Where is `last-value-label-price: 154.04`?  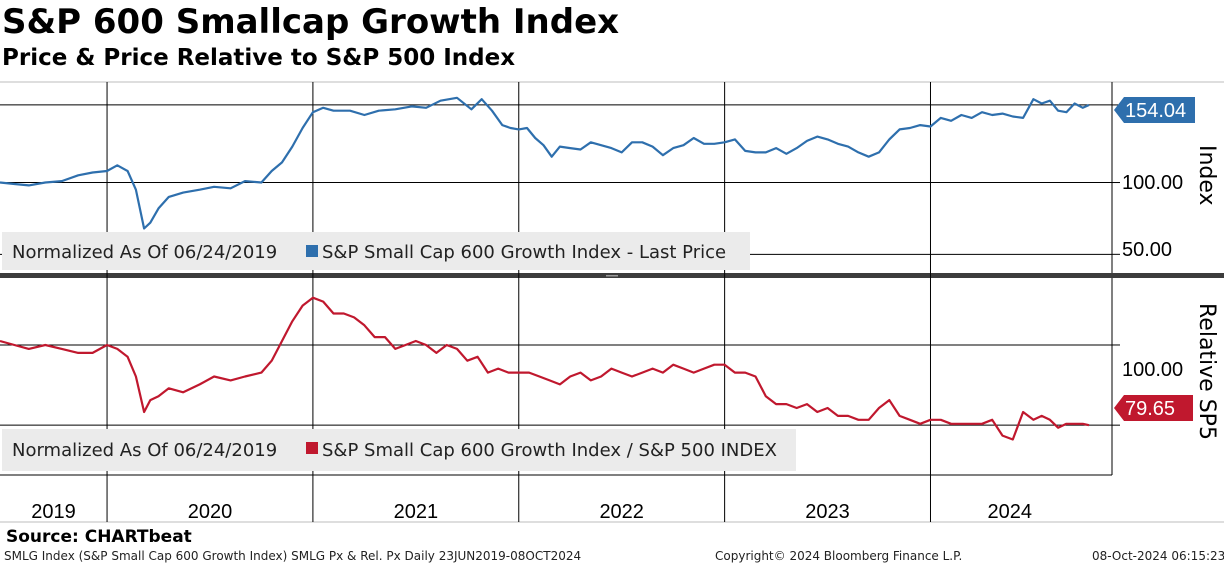 last-value-label-price: 154.04 is located at coordinates (1155, 111).